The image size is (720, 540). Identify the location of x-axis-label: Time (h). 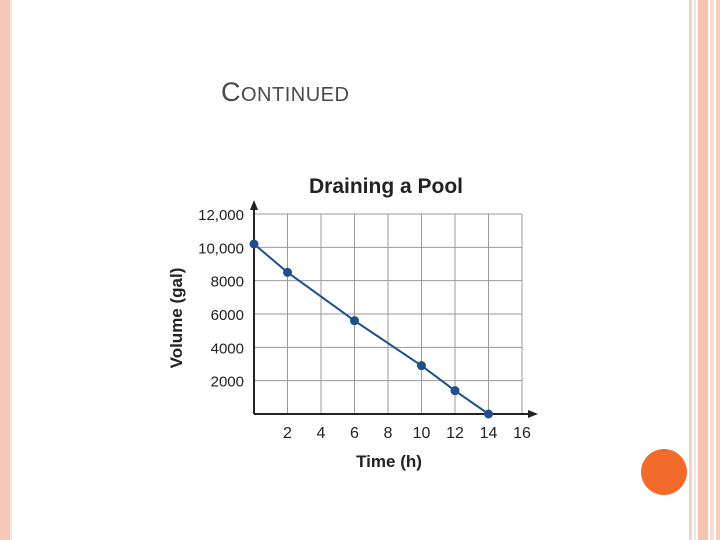
(389, 461).